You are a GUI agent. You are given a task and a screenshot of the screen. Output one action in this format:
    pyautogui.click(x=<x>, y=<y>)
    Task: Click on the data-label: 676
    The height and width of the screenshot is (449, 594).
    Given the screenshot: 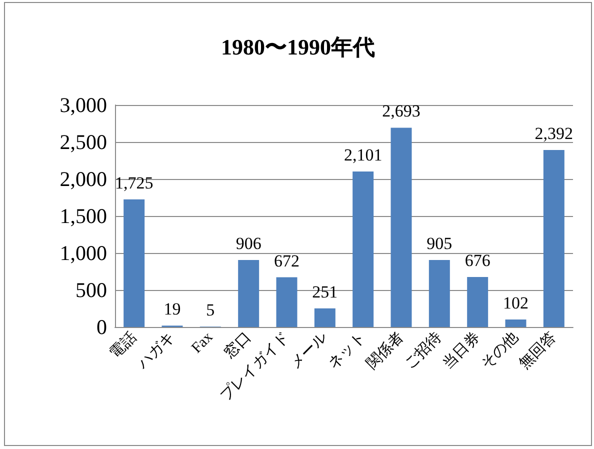 What is the action you would take?
    pyautogui.click(x=477, y=260)
    